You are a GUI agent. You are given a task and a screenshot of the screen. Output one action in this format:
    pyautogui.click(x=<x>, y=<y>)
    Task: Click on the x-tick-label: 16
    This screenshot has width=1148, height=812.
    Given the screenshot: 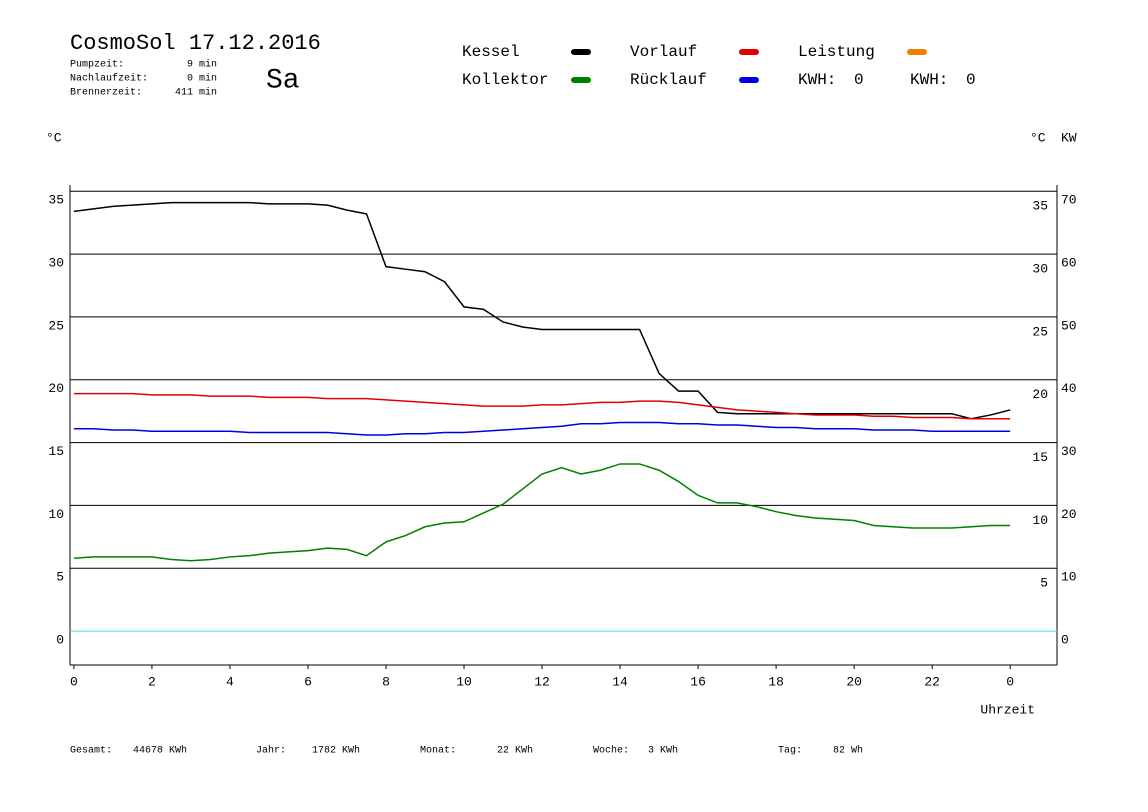 What is the action you would take?
    pyautogui.click(x=698, y=681)
    